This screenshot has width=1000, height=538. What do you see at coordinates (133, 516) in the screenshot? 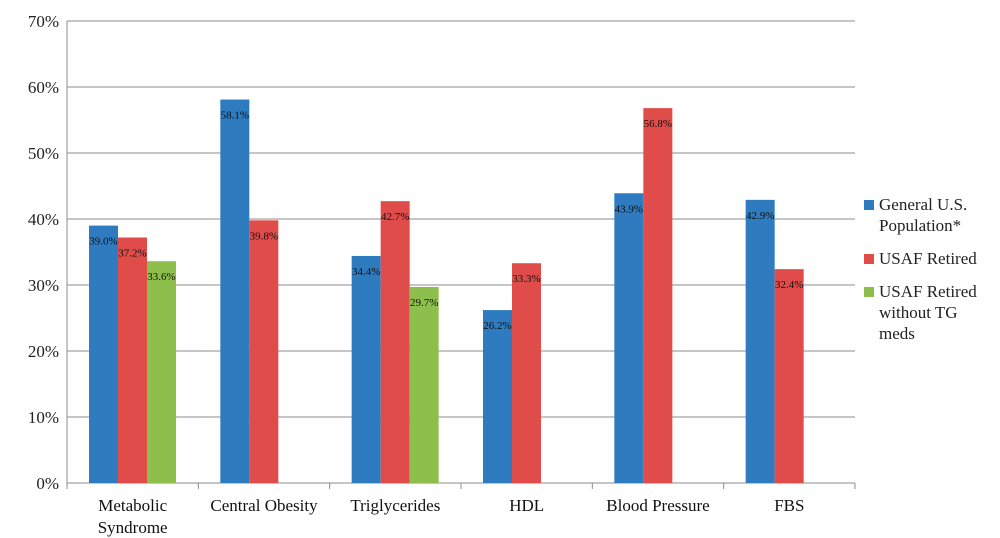
I see `x-category-label: Metabolic Syndrome` at bounding box center [133, 516].